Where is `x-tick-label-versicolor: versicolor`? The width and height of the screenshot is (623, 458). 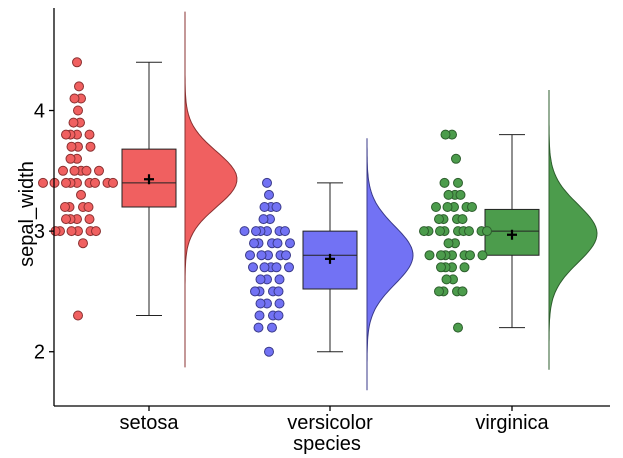 x-tick-label-versicolor: versicolor is located at coordinates (330, 423).